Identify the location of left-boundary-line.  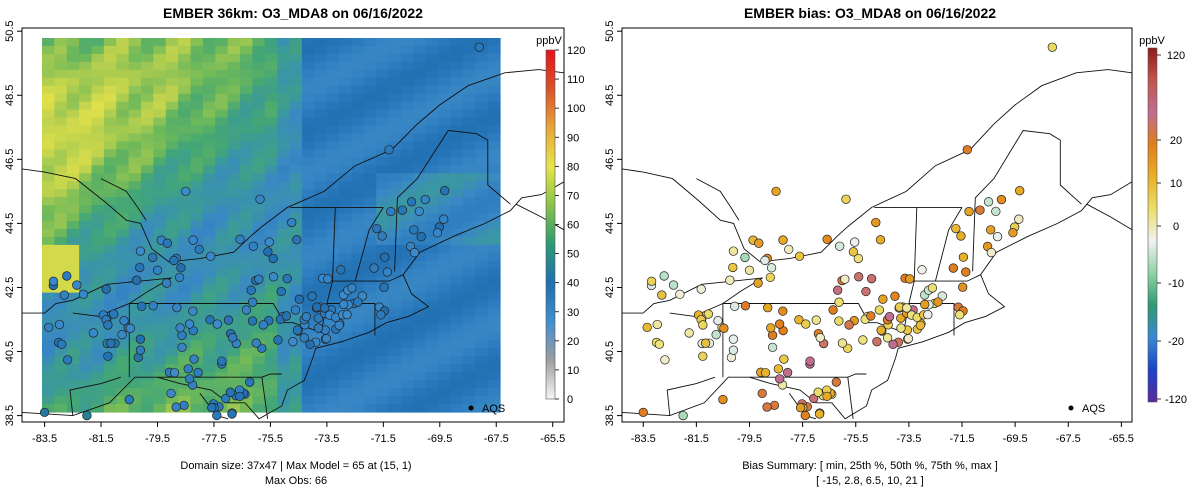
(368, 278).